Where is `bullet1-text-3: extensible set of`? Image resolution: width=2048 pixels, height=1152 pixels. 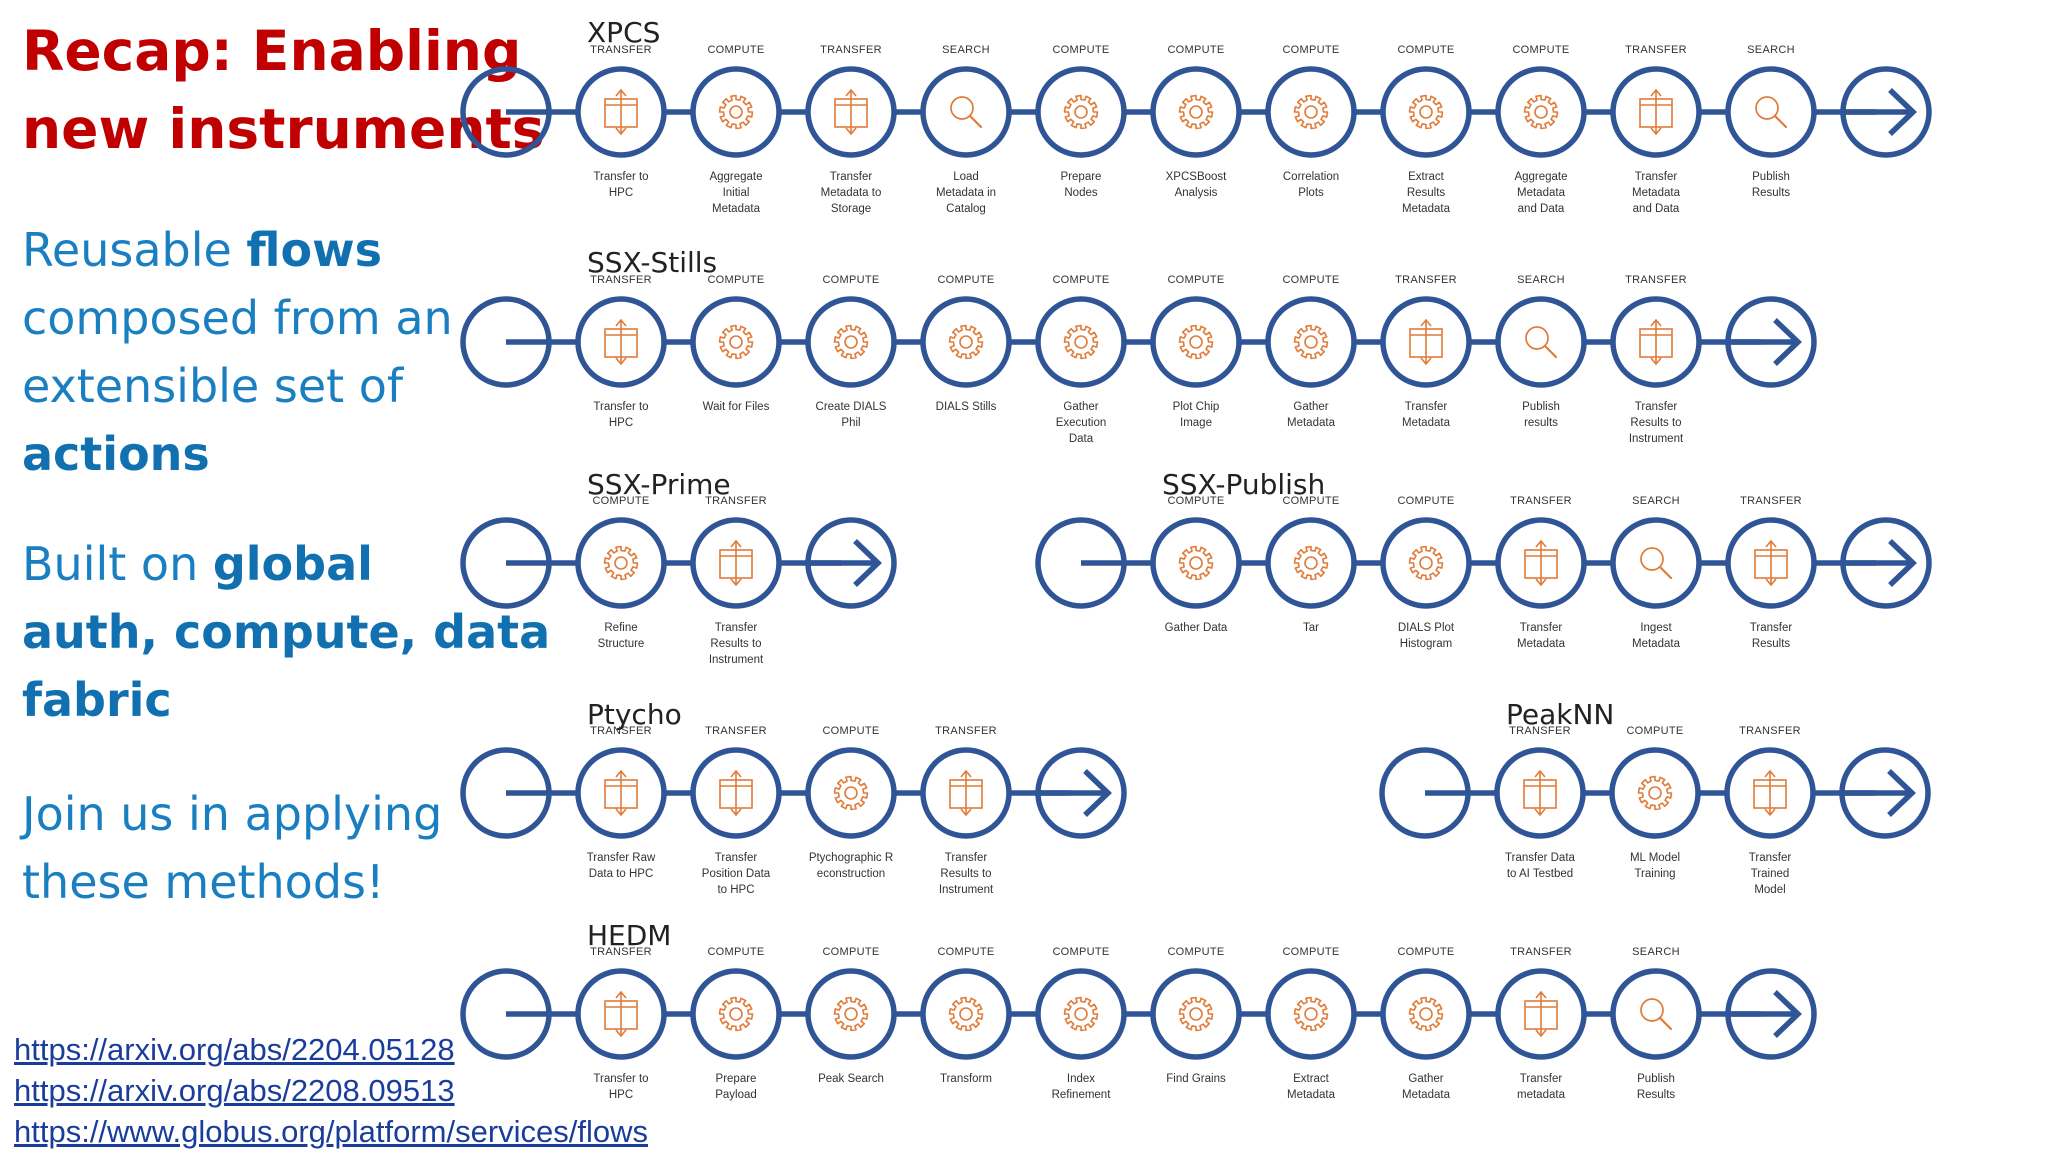
bullet1-text-3: extensible set of is located at coordinates (213, 386).